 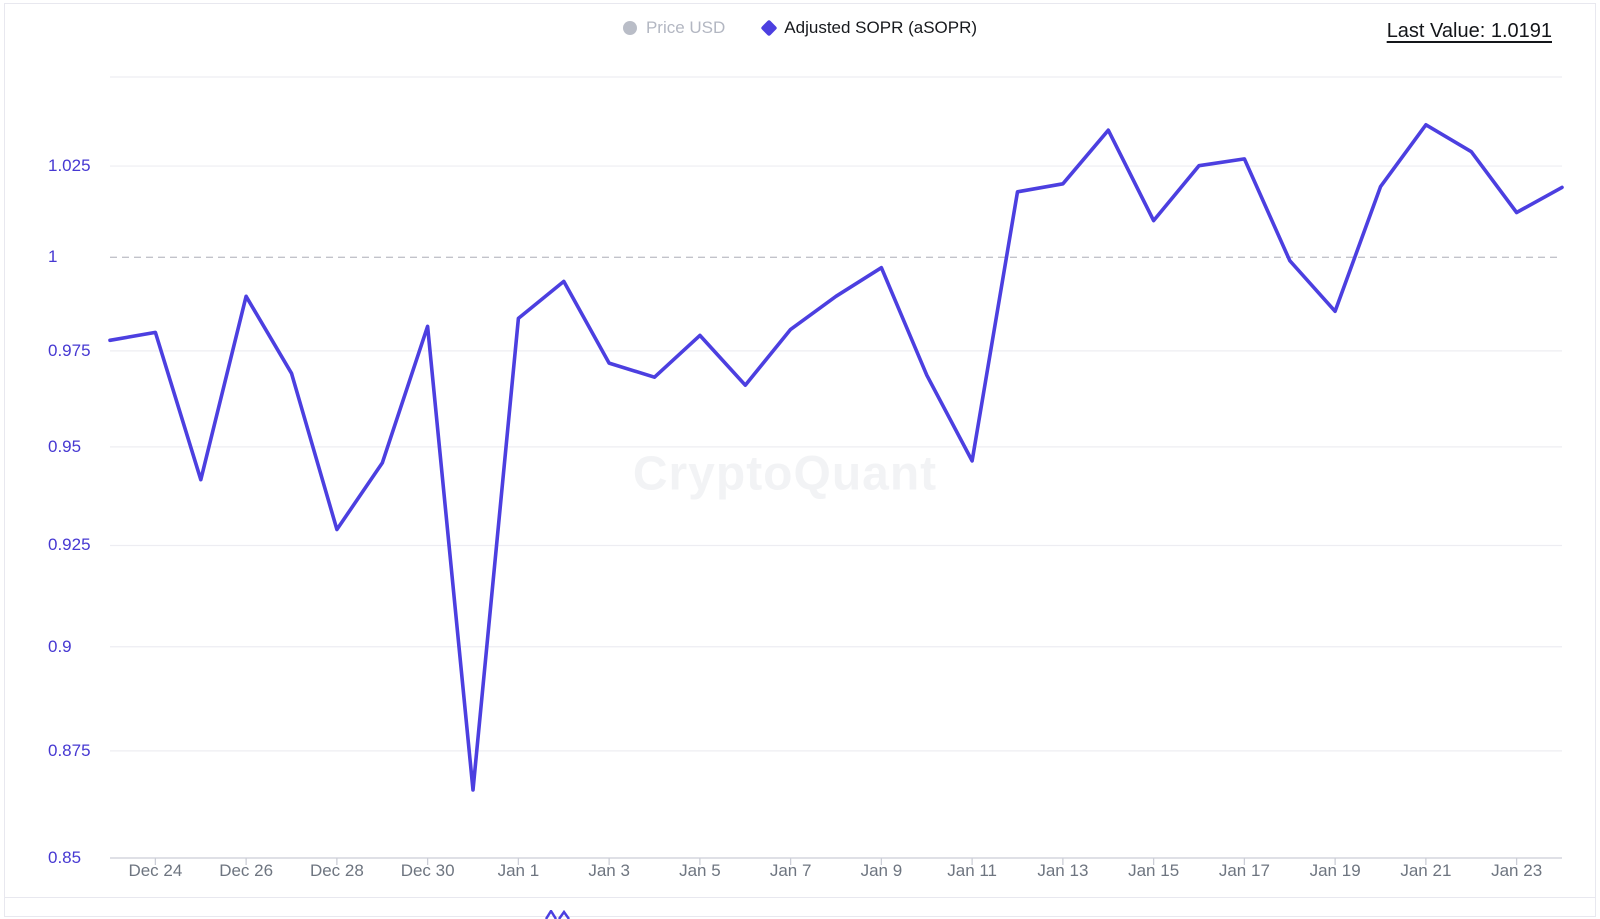 I want to click on x-tick-label: Dec 24, so click(x=155, y=870).